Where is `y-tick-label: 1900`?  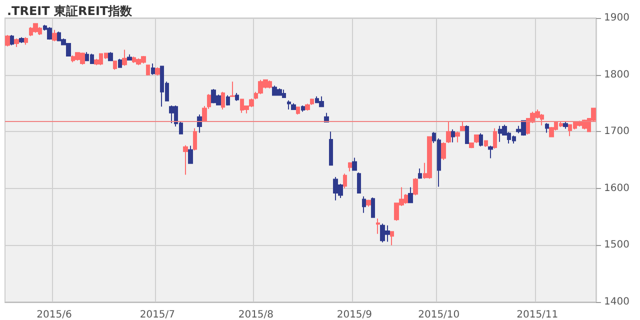
y-tick-label: 1900 is located at coordinates (617, 18).